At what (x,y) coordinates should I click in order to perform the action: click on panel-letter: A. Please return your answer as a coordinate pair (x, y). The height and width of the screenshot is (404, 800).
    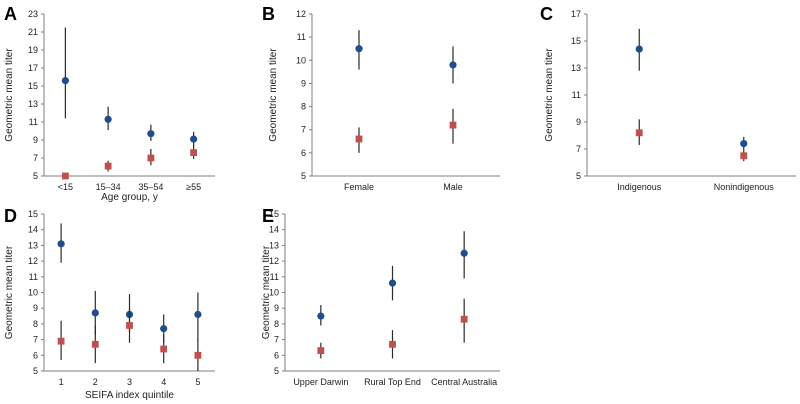
    Looking at the image, I should click on (10, 14).